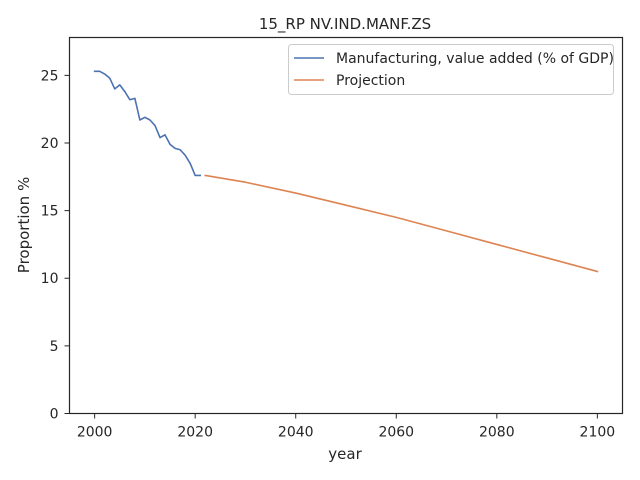  Describe the element at coordinates (345, 24) in the screenshot. I see `chart-title: 15_RP NV.IND.MANF.ZS` at that location.